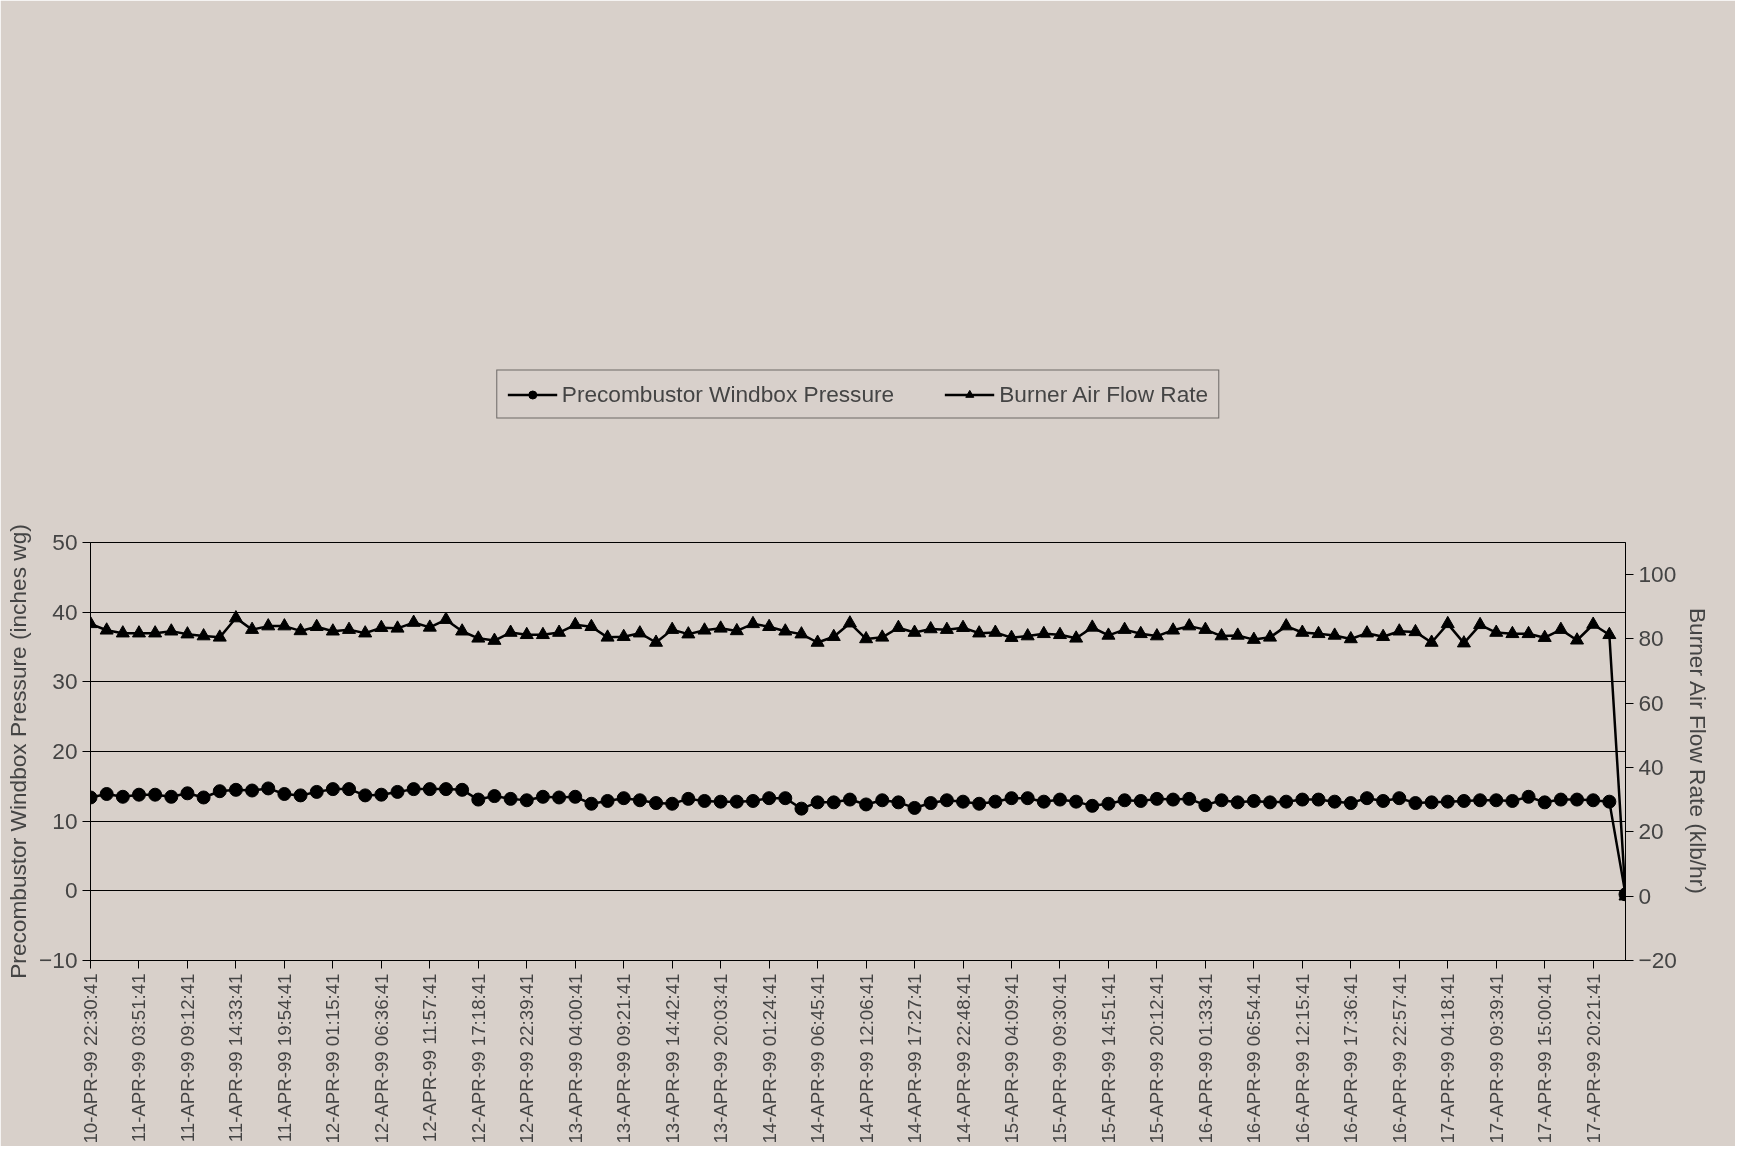 This screenshot has width=1743, height=1154. I want to click on y-tick-label: 30, so click(65, 681).